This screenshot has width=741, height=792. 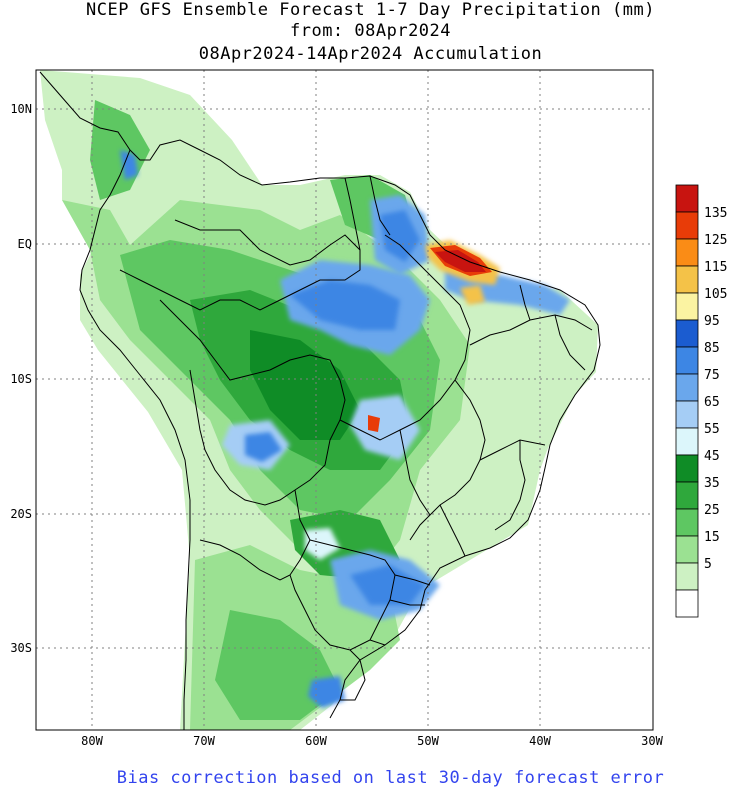 What do you see at coordinates (712, 429) in the screenshot?
I see `legend-label: 55` at bounding box center [712, 429].